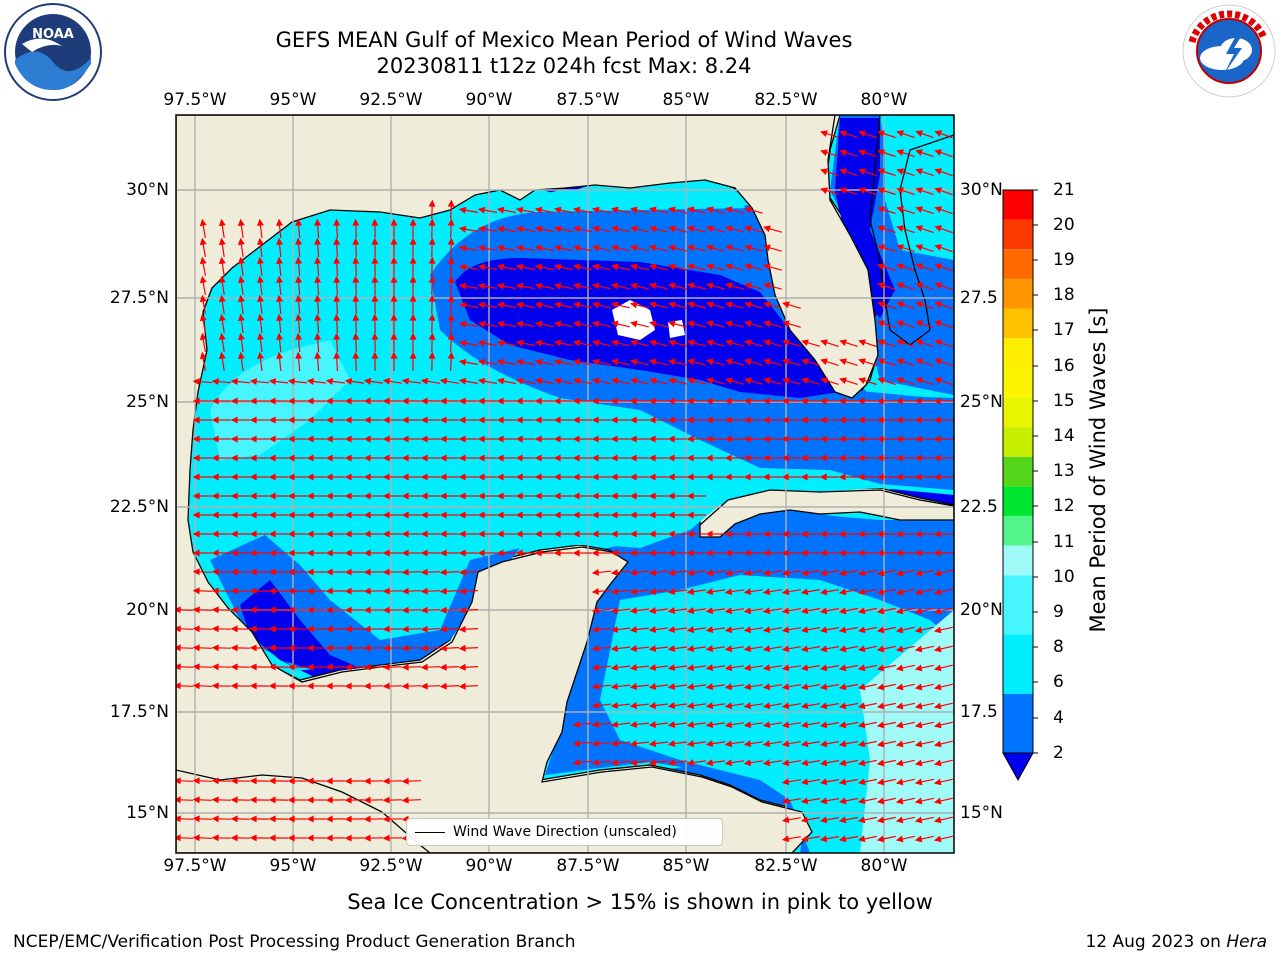 The height and width of the screenshot is (960, 1280). Describe the element at coordinates (1058, 682) in the screenshot. I see `colorbar-tick-label: 6` at that location.